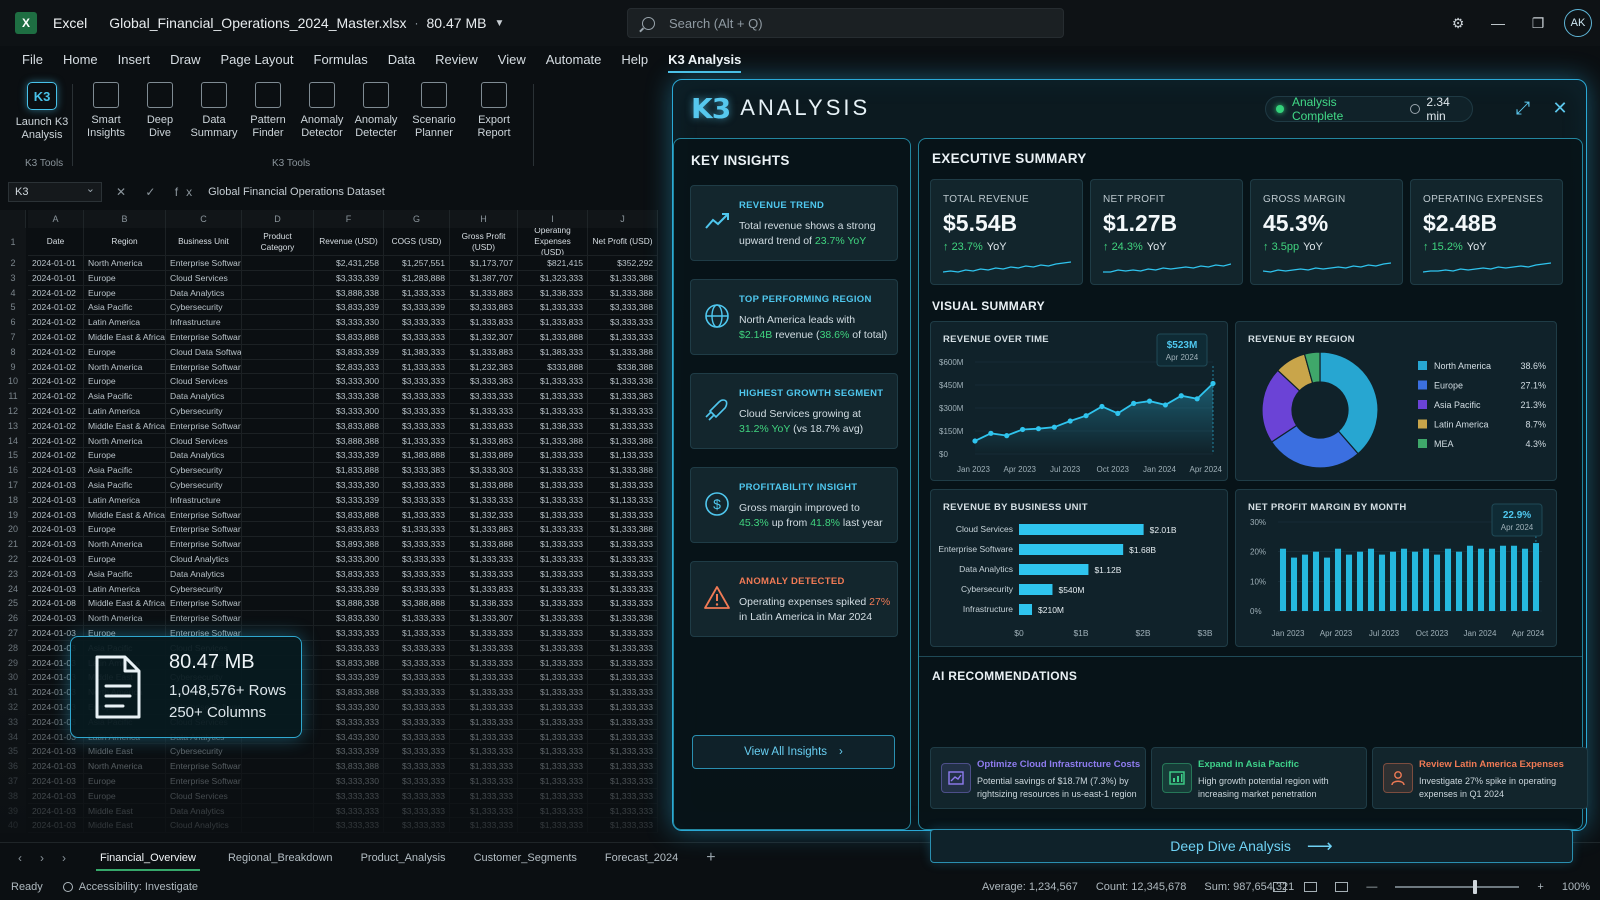  Describe the element at coordinates (349, 308) in the screenshot. I see `table-cell: $3,833,339` at that location.